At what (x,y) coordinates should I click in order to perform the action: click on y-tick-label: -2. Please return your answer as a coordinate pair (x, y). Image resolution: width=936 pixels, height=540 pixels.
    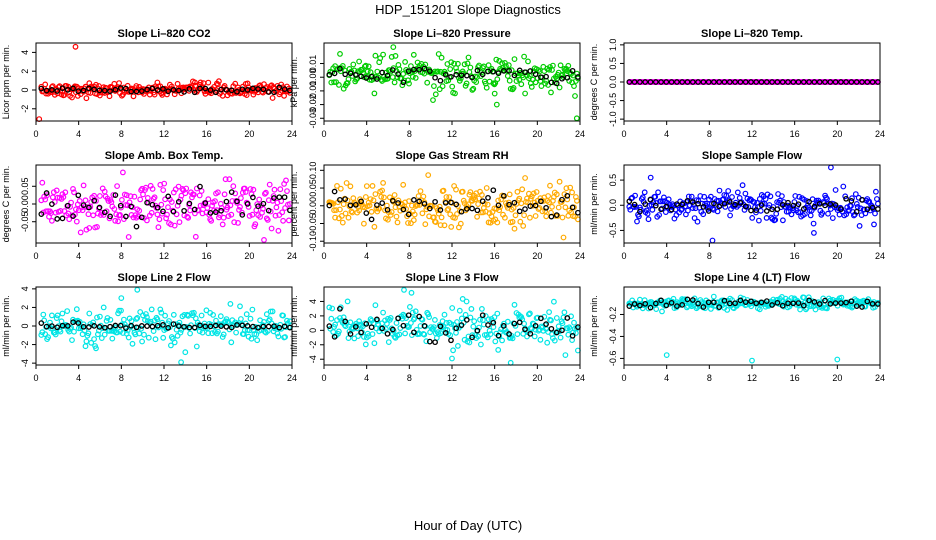
    Looking at the image, I should click on (313, 345).